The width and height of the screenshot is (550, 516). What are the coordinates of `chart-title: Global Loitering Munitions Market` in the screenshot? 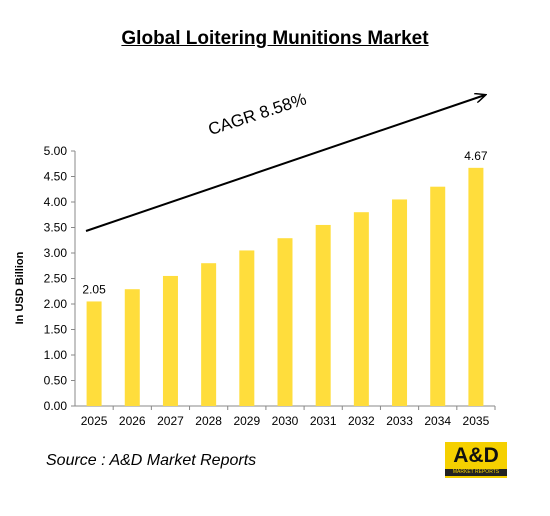 It's located at (275, 38).